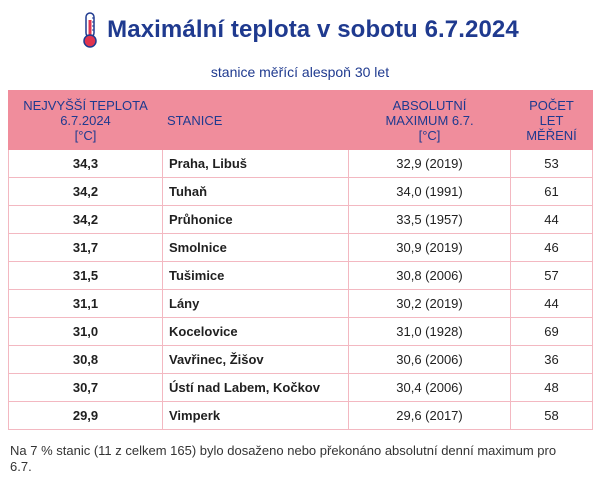  What do you see at coordinates (255, 387) in the screenshot?
I see `station-cell: Ústí nad Labem, Kočkov` at bounding box center [255, 387].